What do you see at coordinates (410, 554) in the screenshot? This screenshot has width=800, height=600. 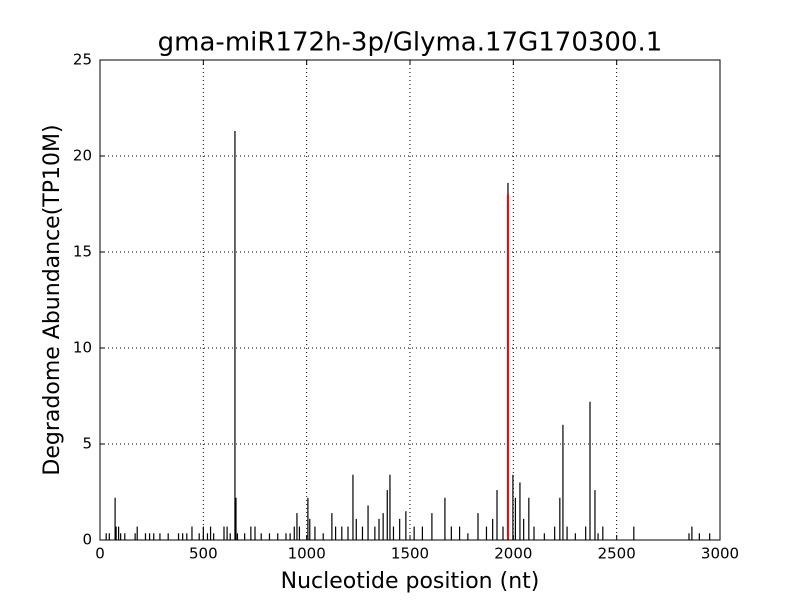 I see `x-tick-label: 1500` at bounding box center [410, 554].